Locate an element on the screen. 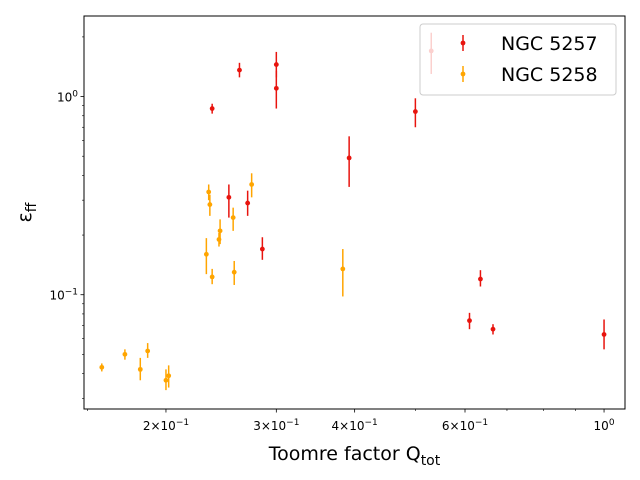  x-axis-label: Toomre factor Qtot is located at coordinates (354, 456).